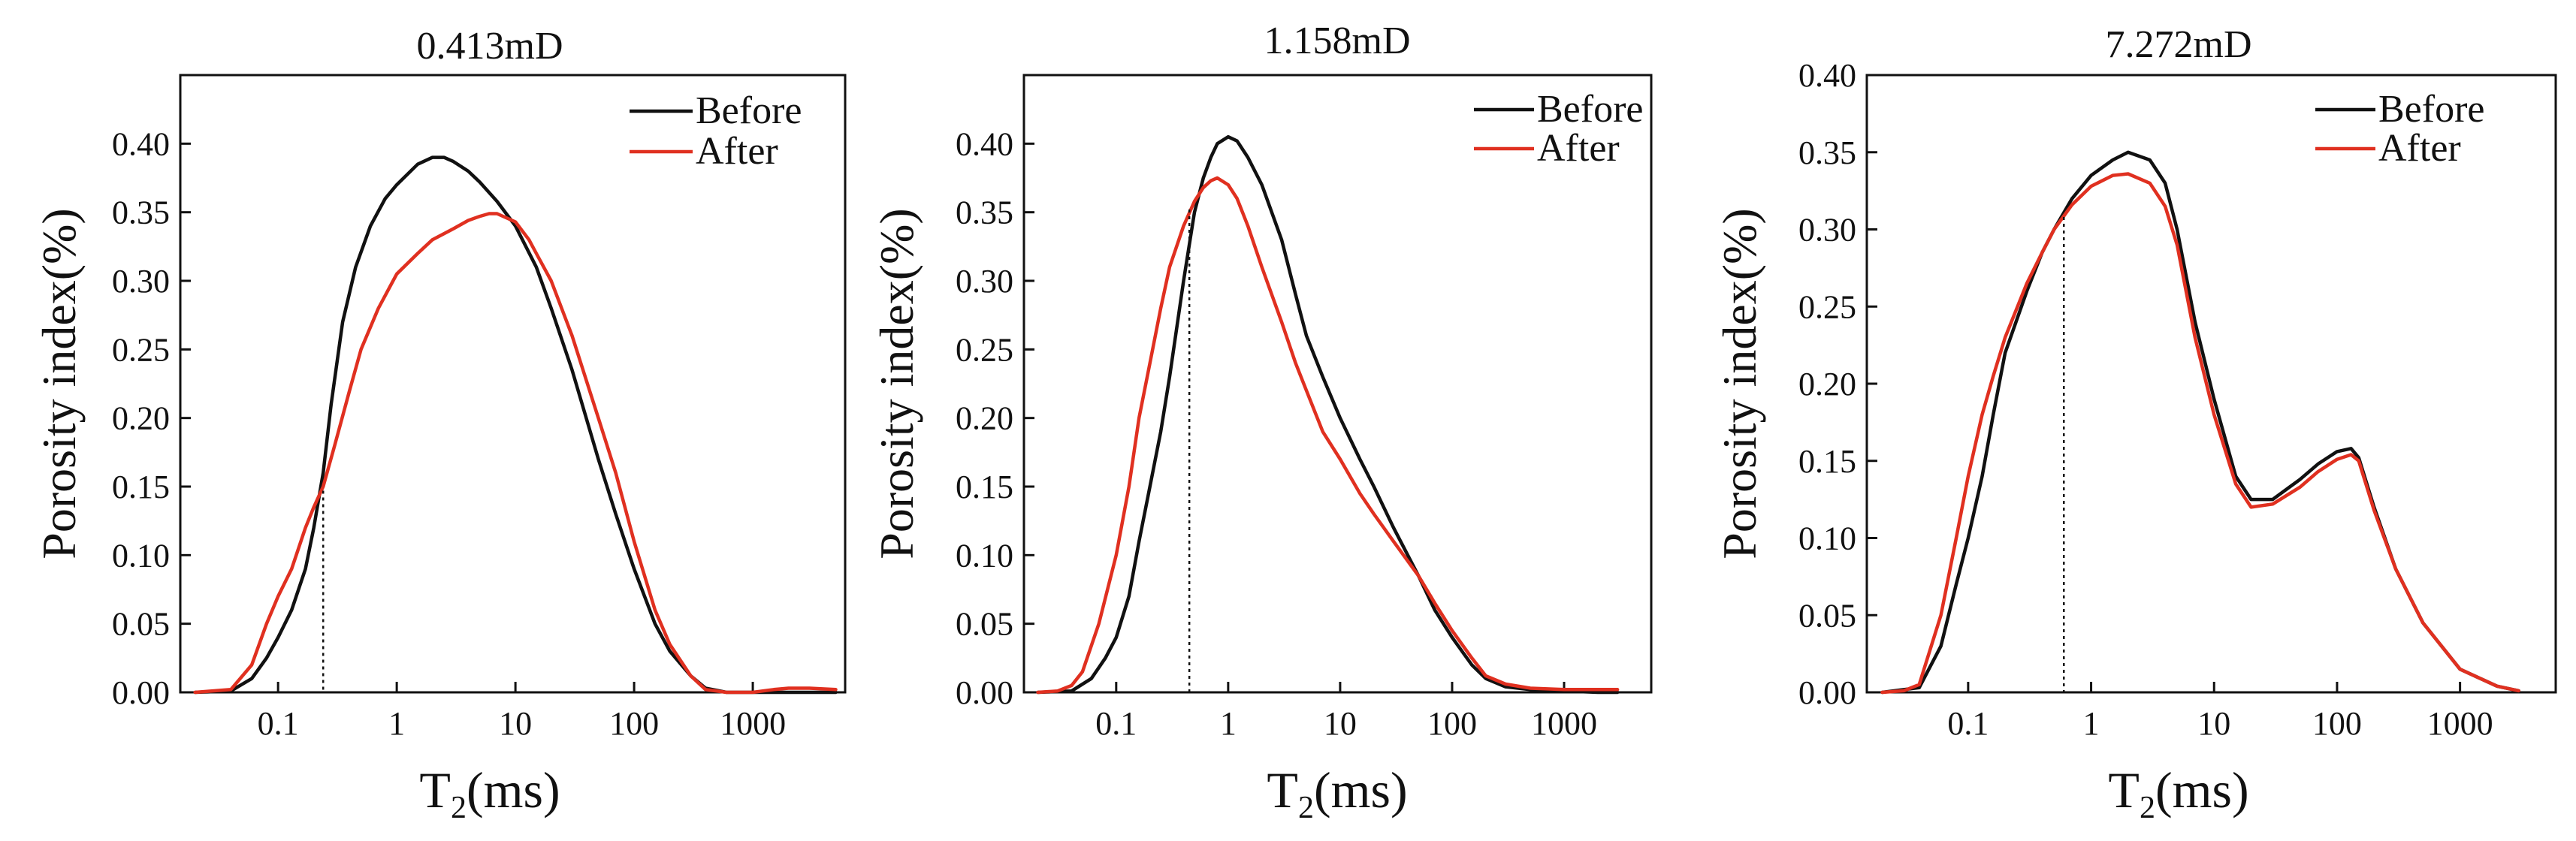  What do you see at coordinates (1337, 41) in the screenshot?
I see `chart-title: 1.158mD` at bounding box center [1337, 41].